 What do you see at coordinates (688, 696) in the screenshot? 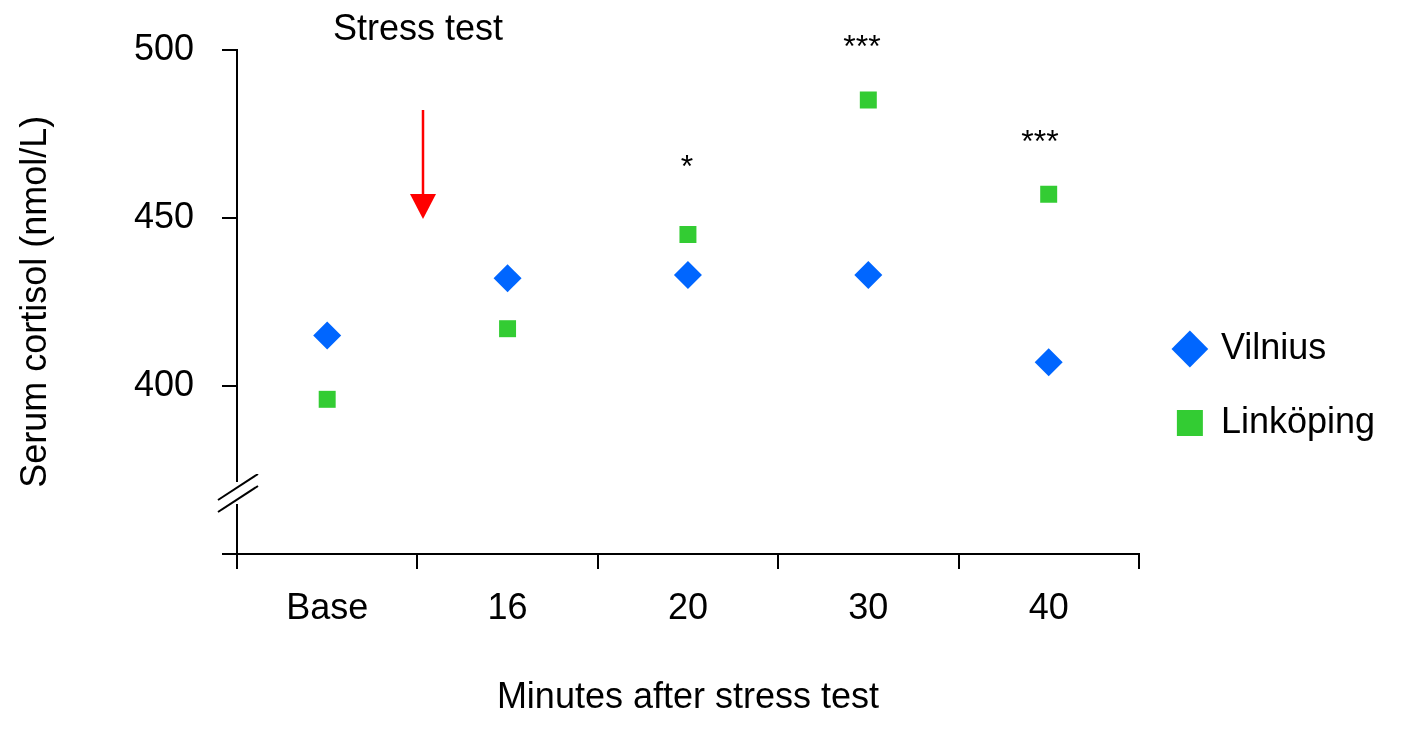
I see `x-axis-title: Minutes after stress test` at bounding box center [688, 696].